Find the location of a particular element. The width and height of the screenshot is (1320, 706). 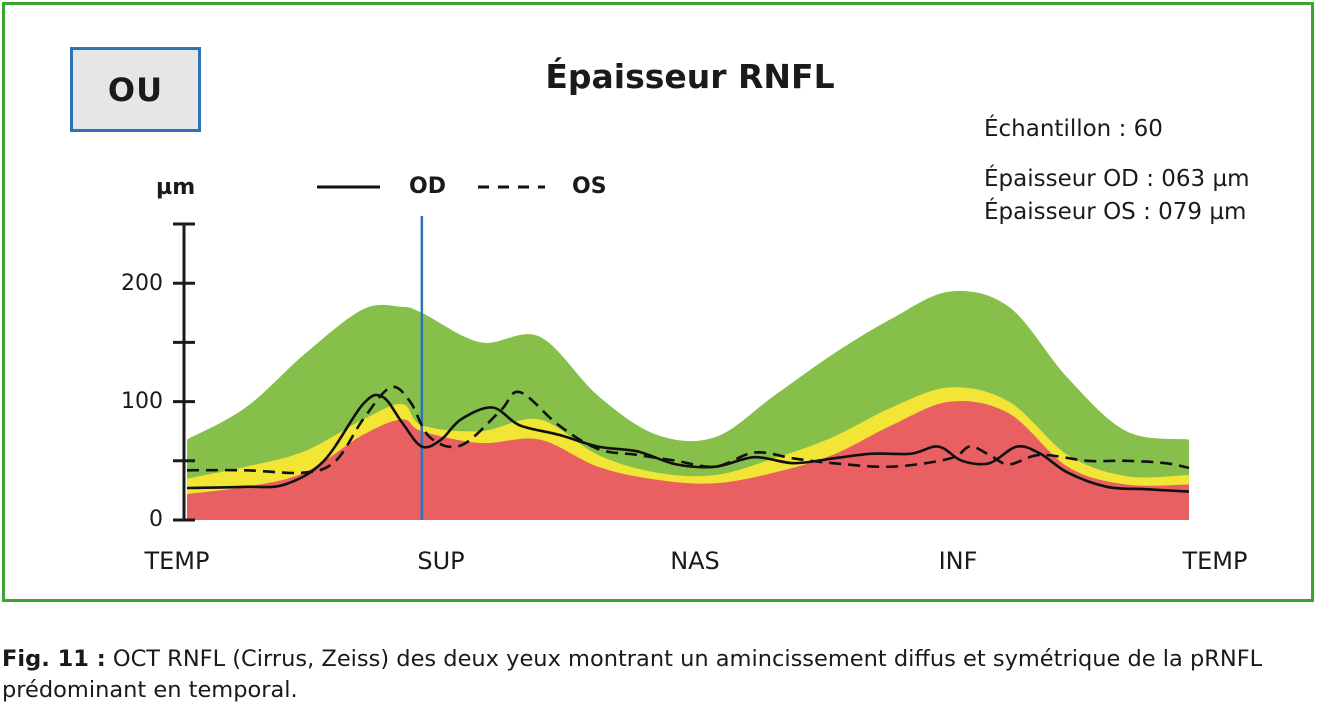

legend-label-od: OD is located at coordinates (427, 186).